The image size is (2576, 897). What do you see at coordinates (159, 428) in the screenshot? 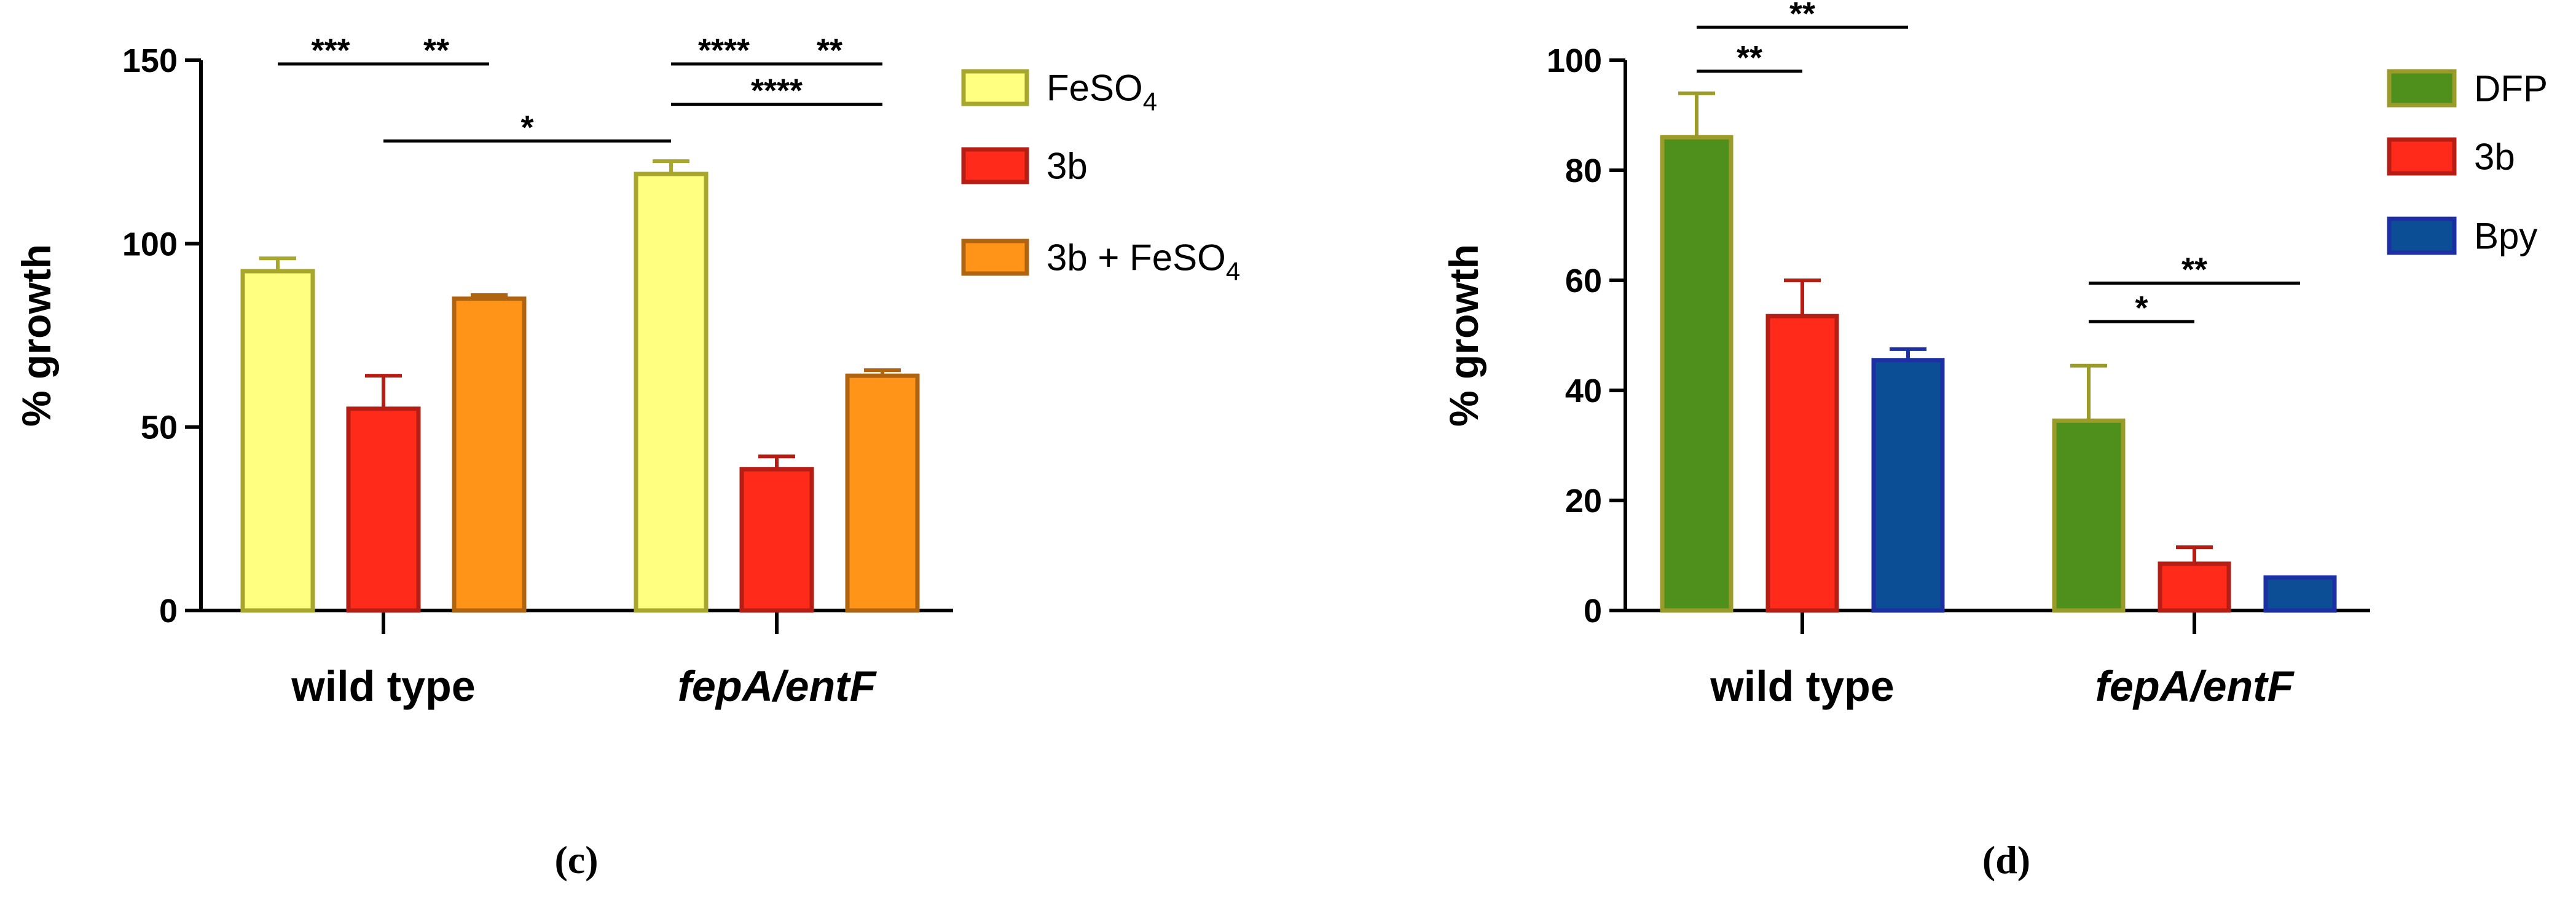
I see `y-tick-label: 50` at bounding box center [159, 428].